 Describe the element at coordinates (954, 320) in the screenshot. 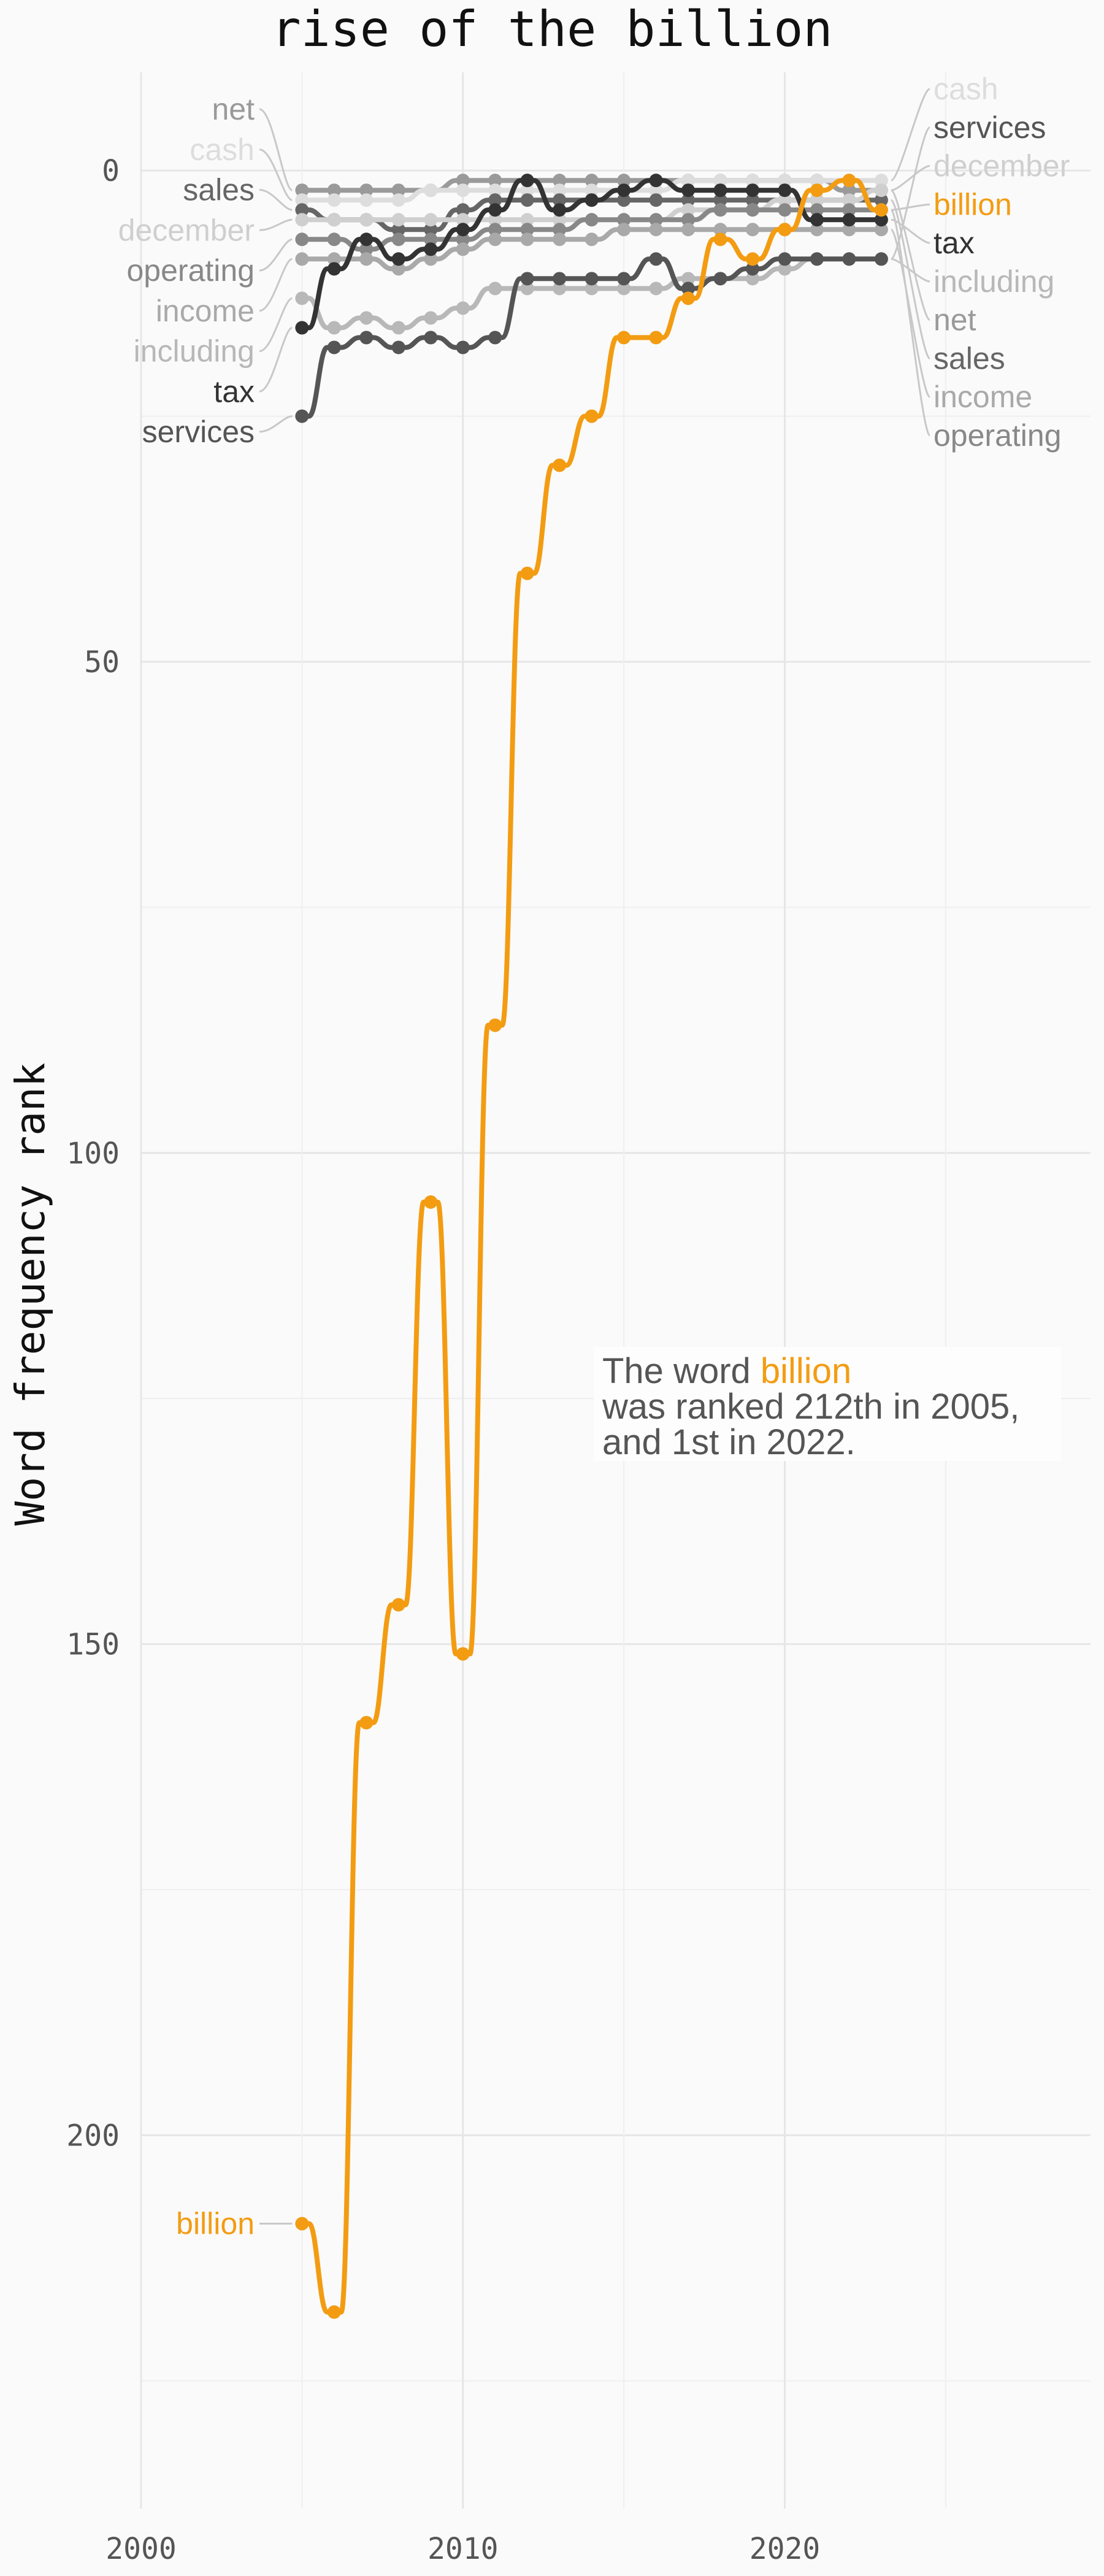

I see `right-label-net: net` at that location.